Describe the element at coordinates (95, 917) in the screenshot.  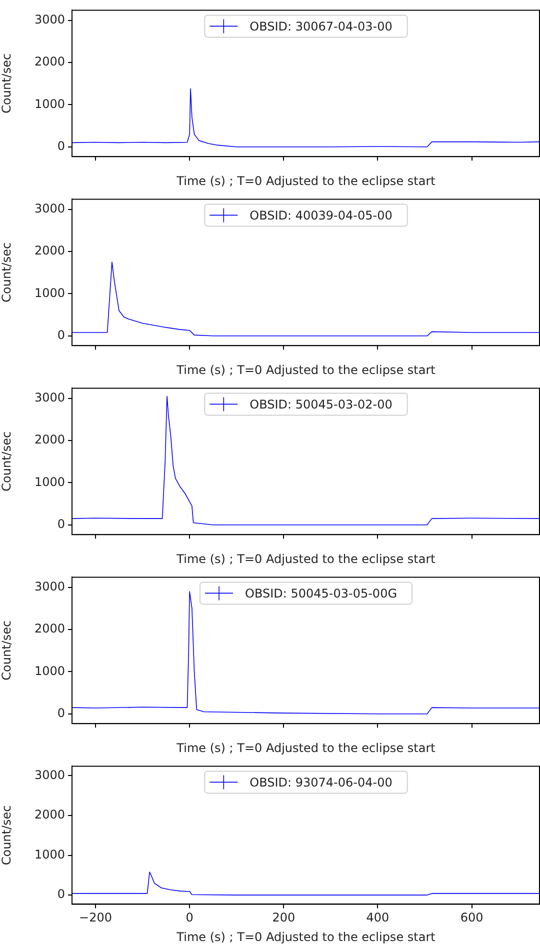
I see `x-tick-label: −200` at that location.